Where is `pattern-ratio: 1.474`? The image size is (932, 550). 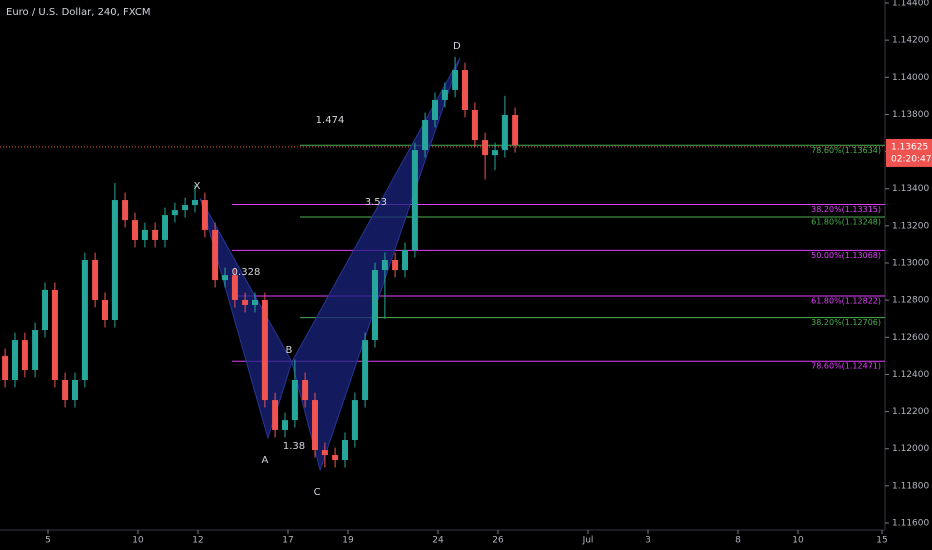 pattern-ratio: 1.474 is located at coordinates (330, 120).